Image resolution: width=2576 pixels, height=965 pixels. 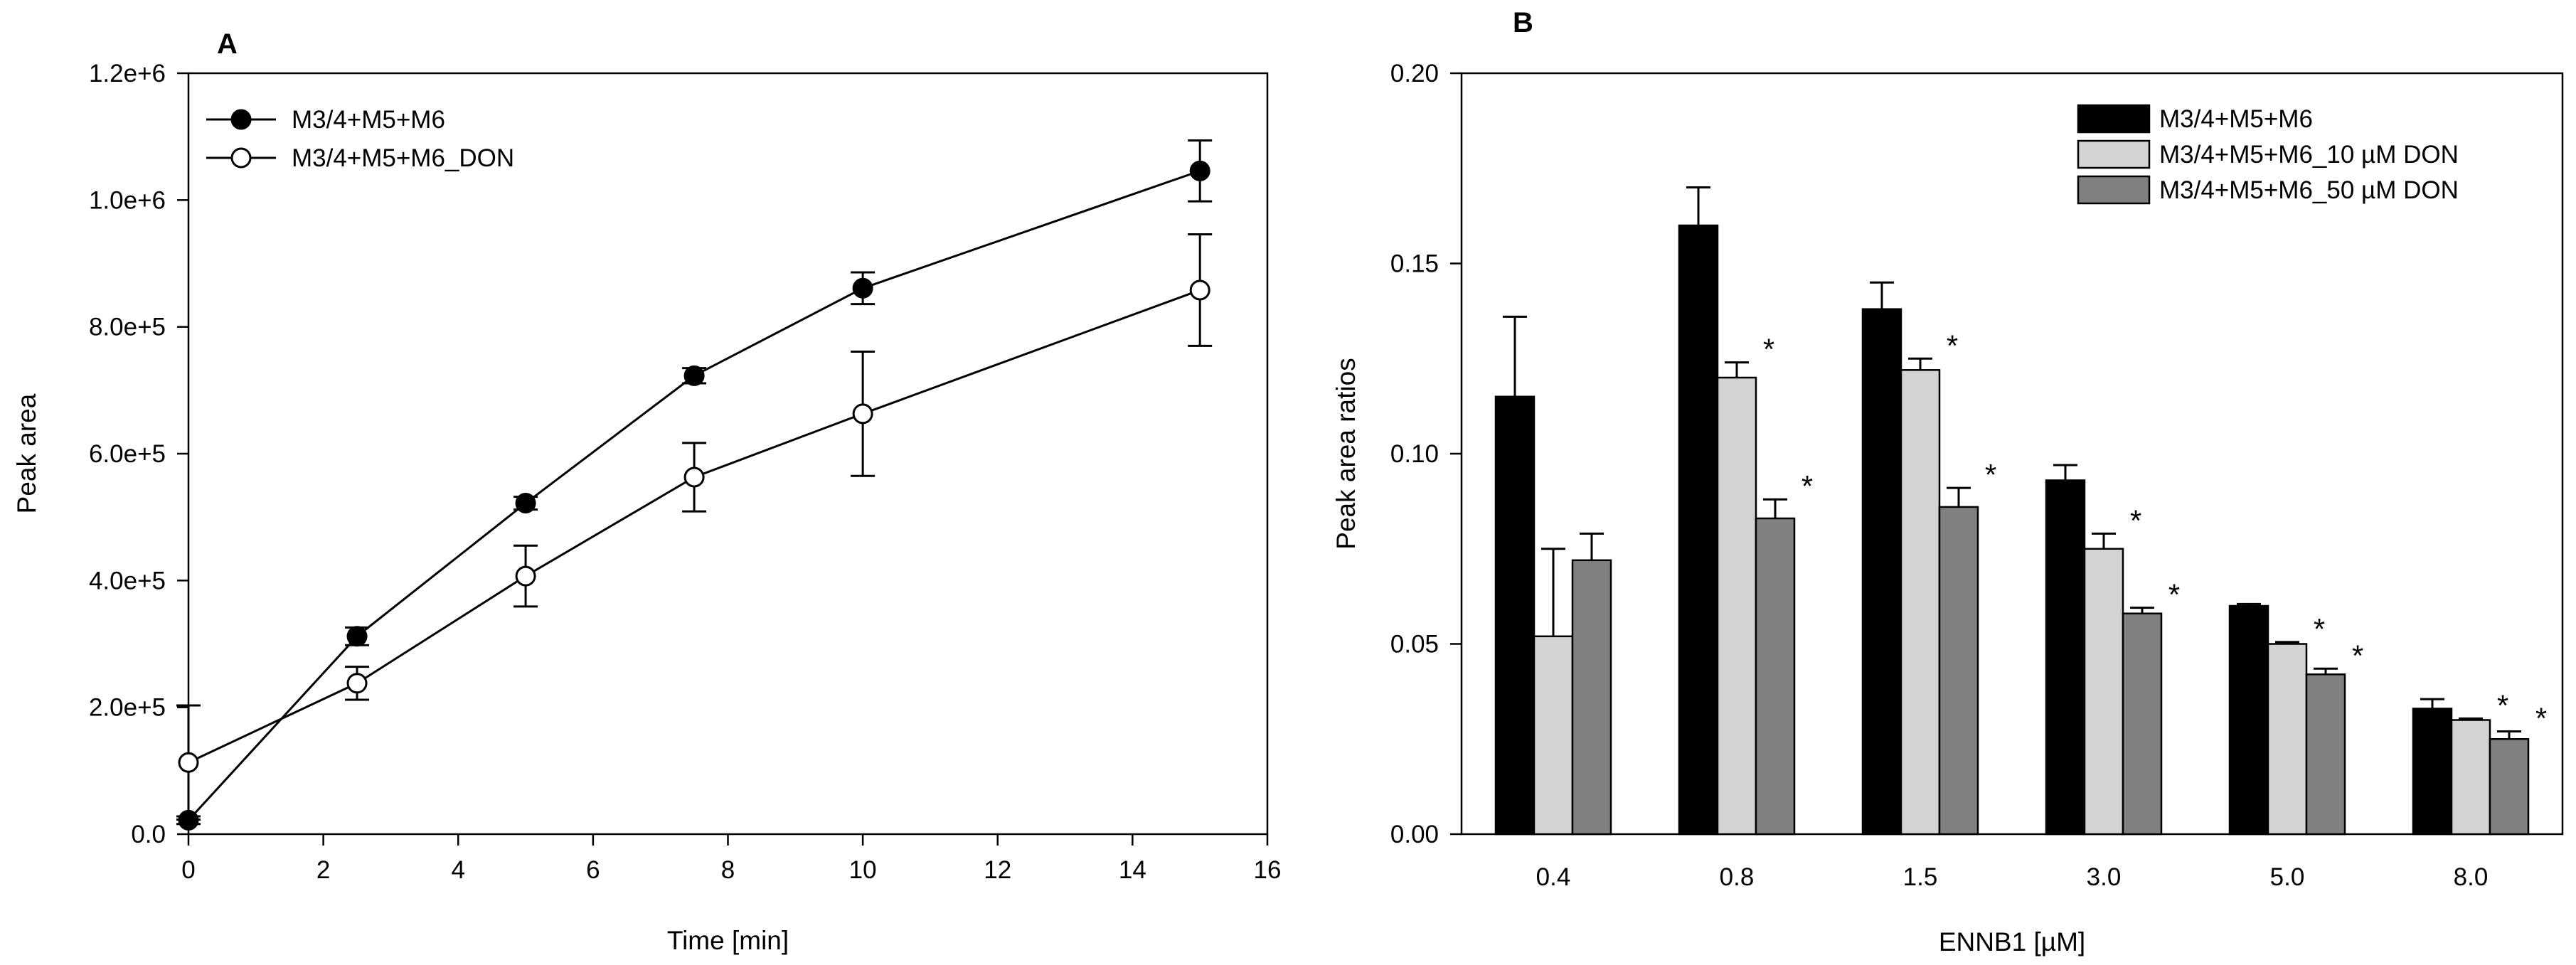 What do you see at coordinates (26, 453) in the screenshot?
I see `y-axis-title: Peak area` at bounding box center [26, 453].